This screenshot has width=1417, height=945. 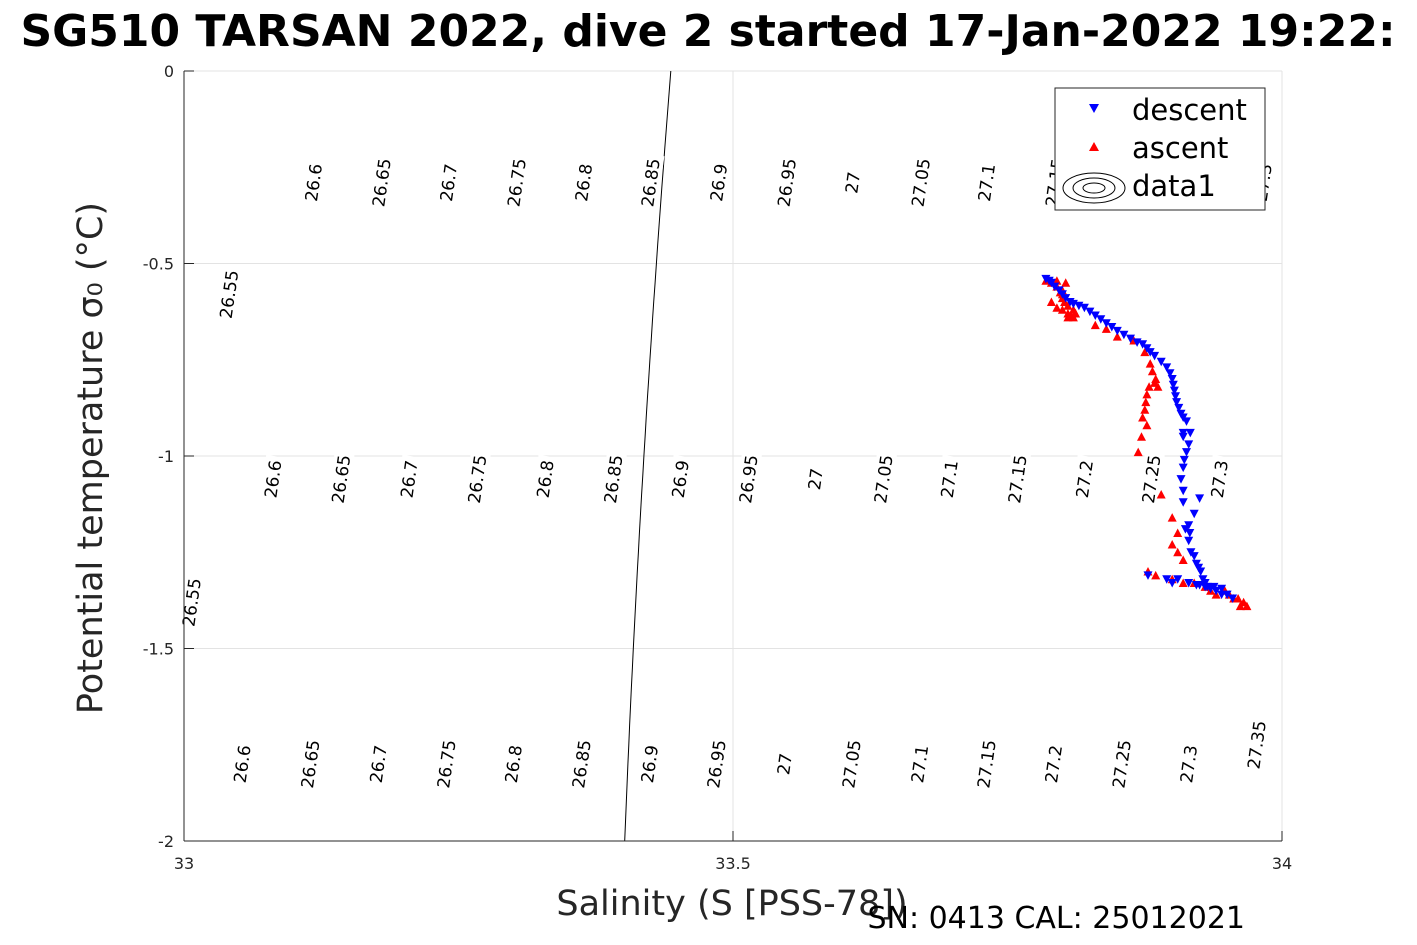 I want to click on density-contours, so click(x=648, y=456).